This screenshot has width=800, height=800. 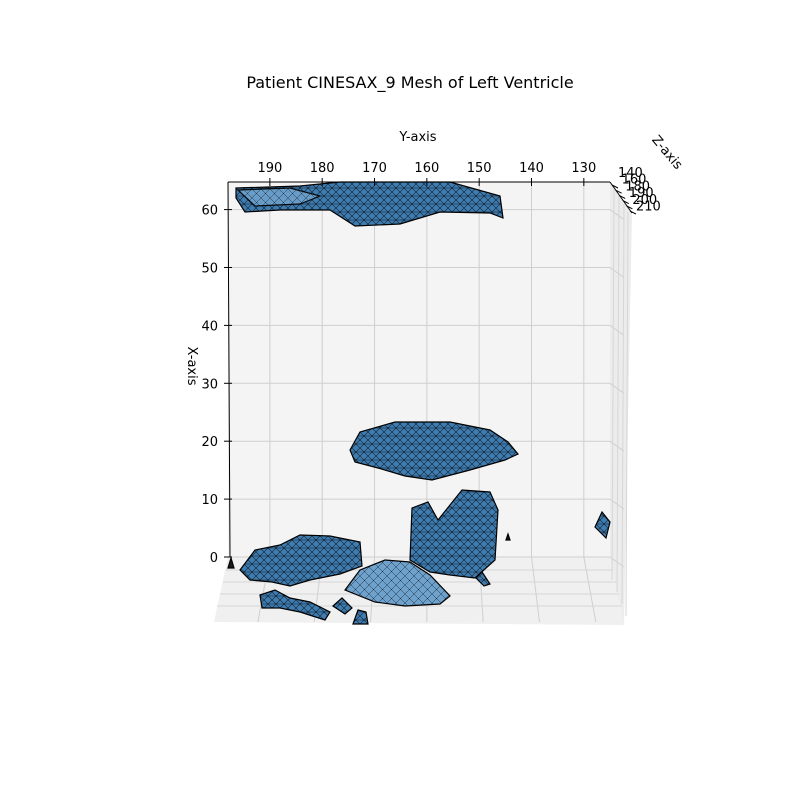 I want to click on z-tick-label: 190, so click(x=641, y=193).